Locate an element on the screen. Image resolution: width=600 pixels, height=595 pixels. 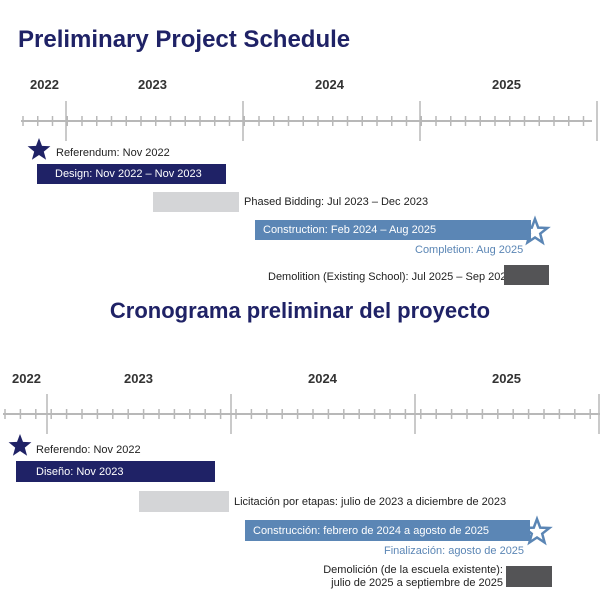
diseno-bar-label: Diseño: Nov 2023 is located at coordinates (80, 471).